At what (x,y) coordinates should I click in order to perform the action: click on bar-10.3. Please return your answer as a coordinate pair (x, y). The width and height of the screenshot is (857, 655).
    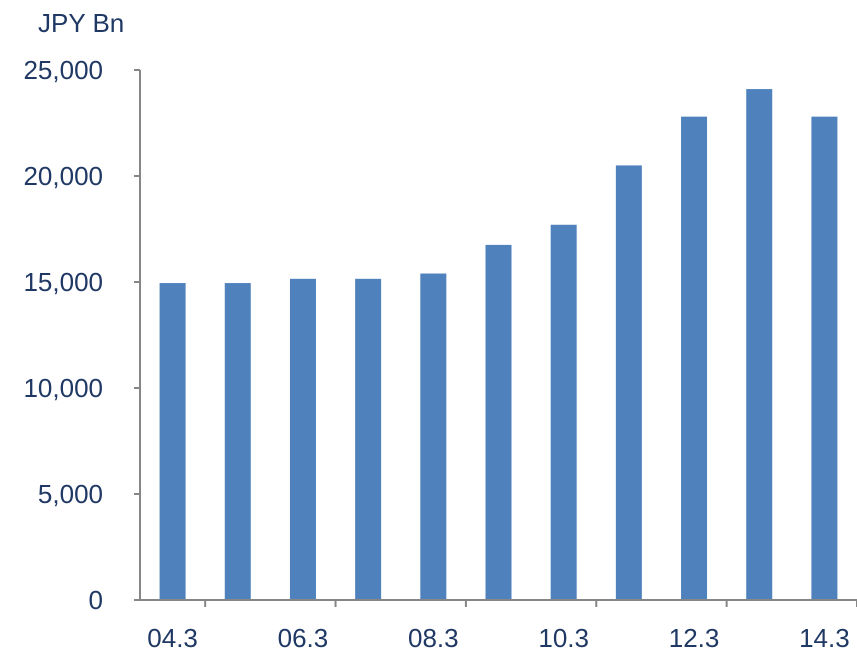
    Looking at the image, I should click on (563, 412).